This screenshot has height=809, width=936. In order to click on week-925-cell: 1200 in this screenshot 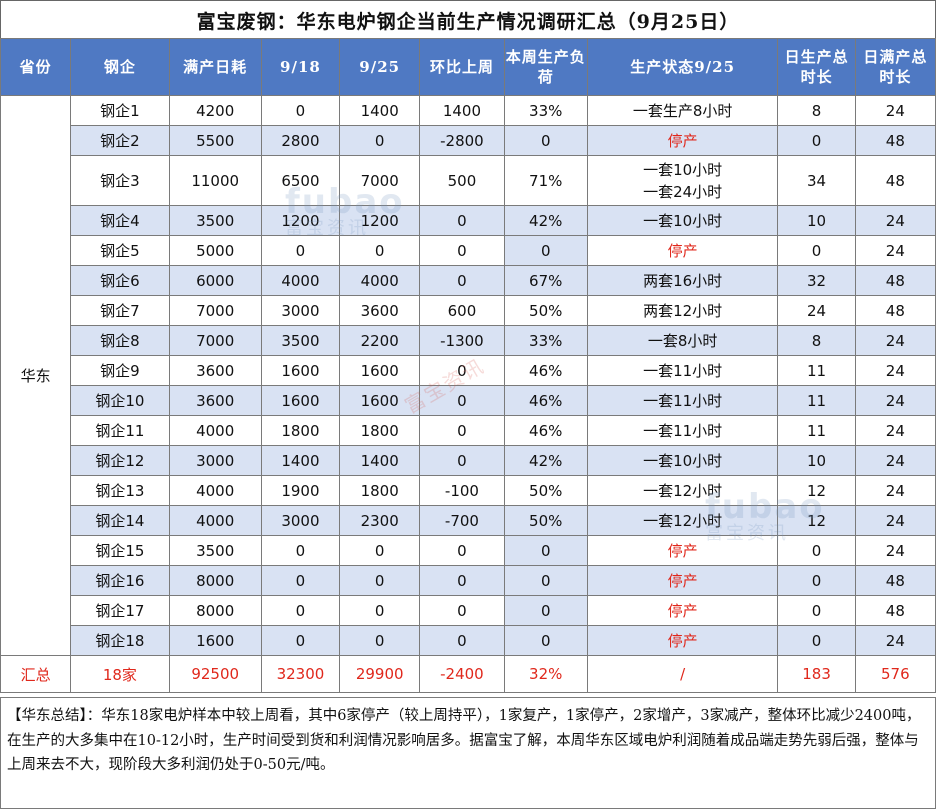, I will do `click(380, 220)`.